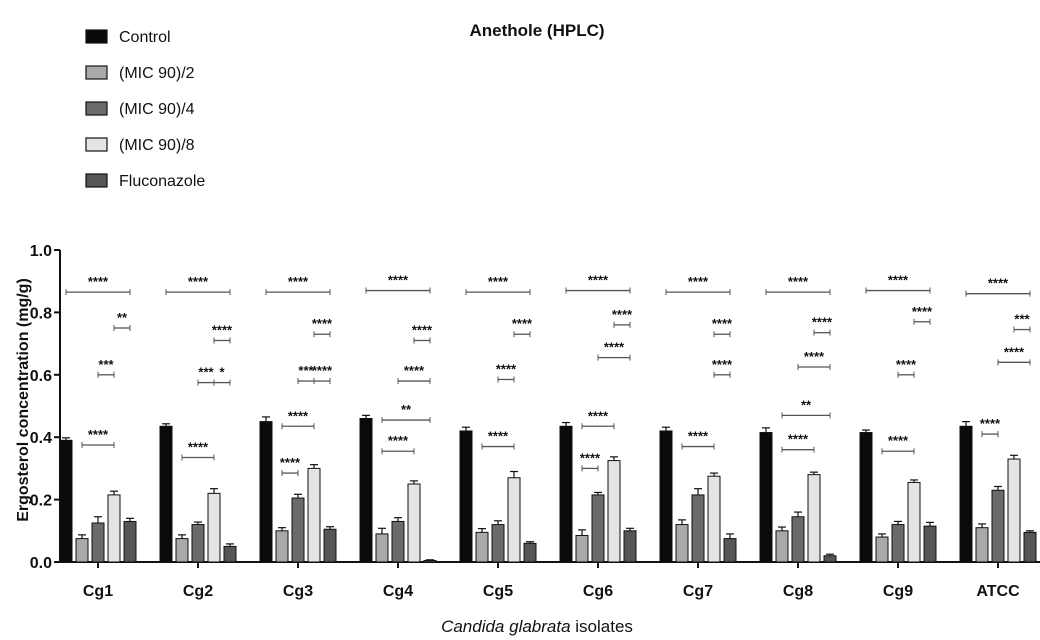 The image size is (1040, 640). What do you see at coordinates (722, 323) in the screenshot?
I see `sig-label-30: ****` at bounding box center [722, 323].